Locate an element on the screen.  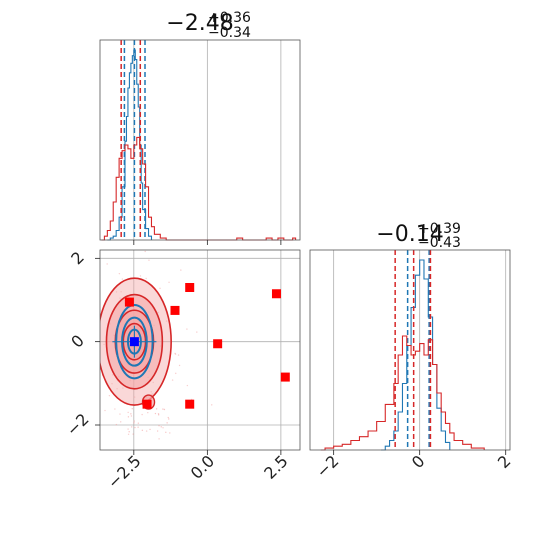
marginal-x2-xtick-label: −2 is located at coordinates (327, 466).